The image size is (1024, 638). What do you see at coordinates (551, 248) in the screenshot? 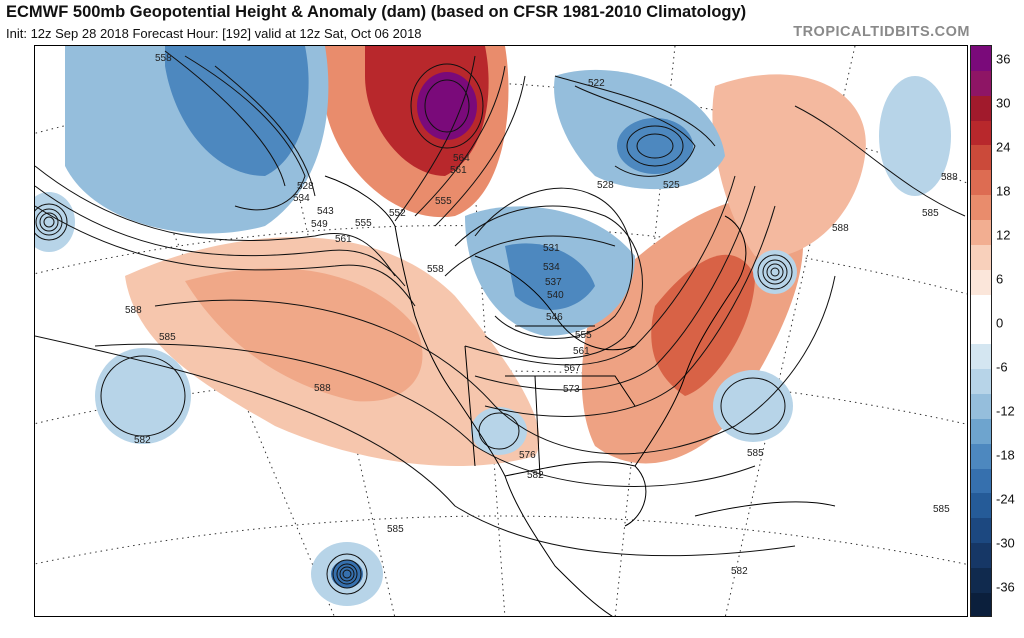
I see `contour-label: 531` at bounding box center [551, 248].